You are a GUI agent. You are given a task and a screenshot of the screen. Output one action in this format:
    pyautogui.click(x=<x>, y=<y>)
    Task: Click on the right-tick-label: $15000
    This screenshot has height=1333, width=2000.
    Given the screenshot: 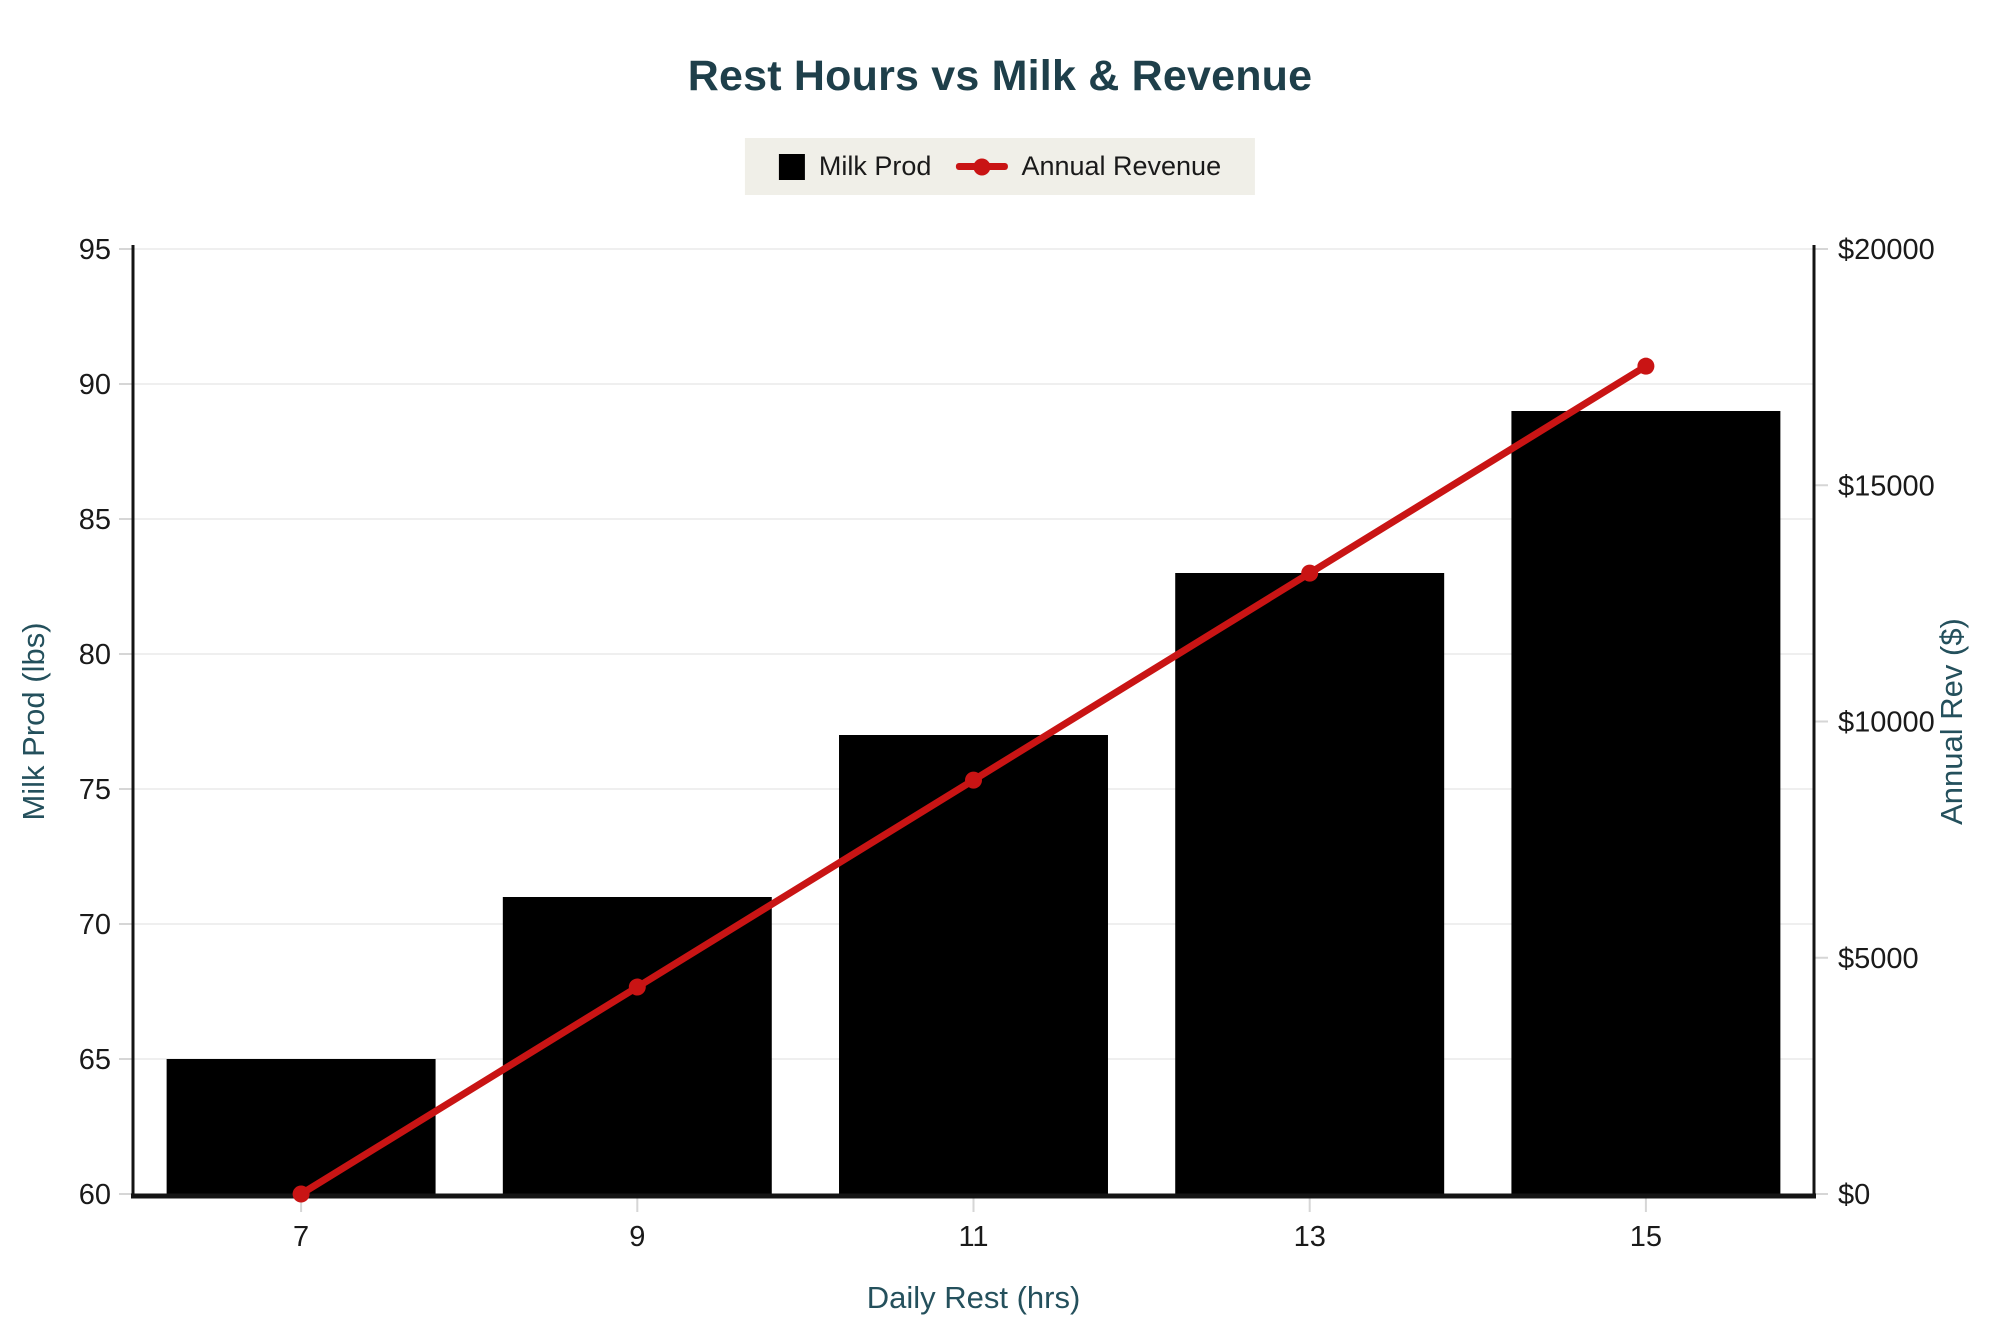 What is the action you would take?
    pyautogui.click(x=1886, y=486)
    